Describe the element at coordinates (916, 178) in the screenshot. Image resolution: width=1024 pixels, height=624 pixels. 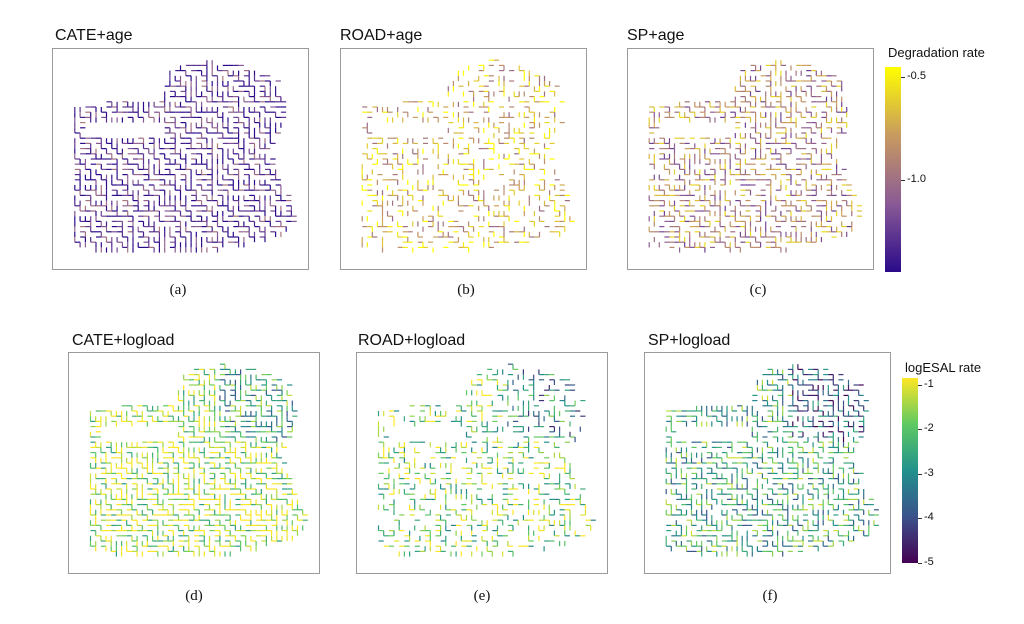
I see `tick-label: -1.0` at that location.